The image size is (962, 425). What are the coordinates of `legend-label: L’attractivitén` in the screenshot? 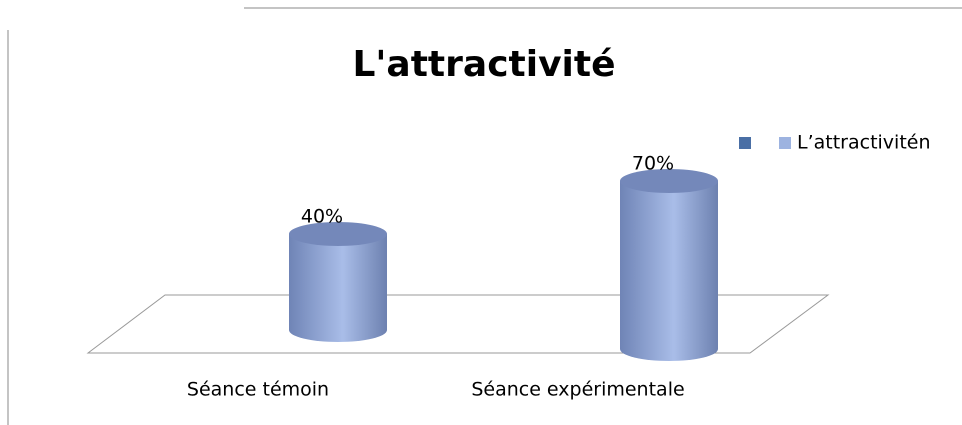 It's located at (864, 143).